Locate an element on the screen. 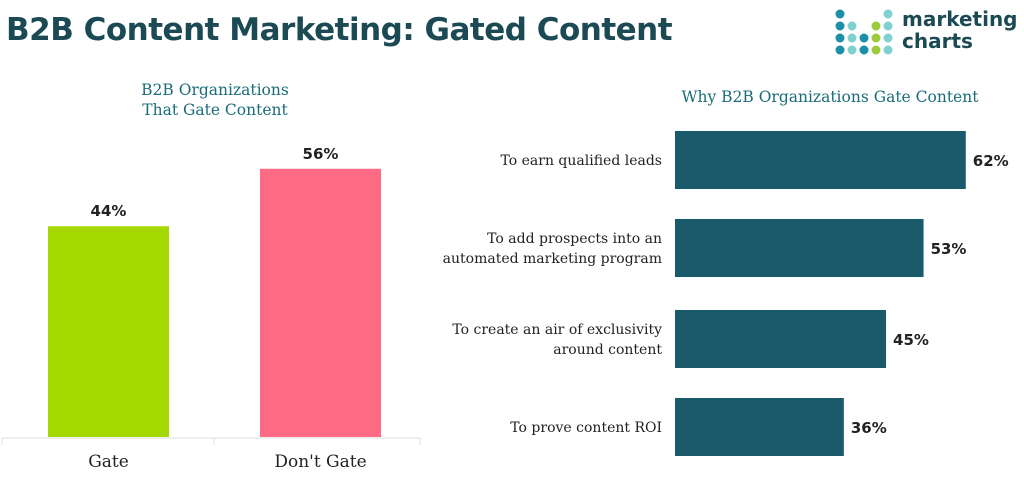  page-title: B2B Content Marketing: Gated Content is located at coordinates (339, 30).